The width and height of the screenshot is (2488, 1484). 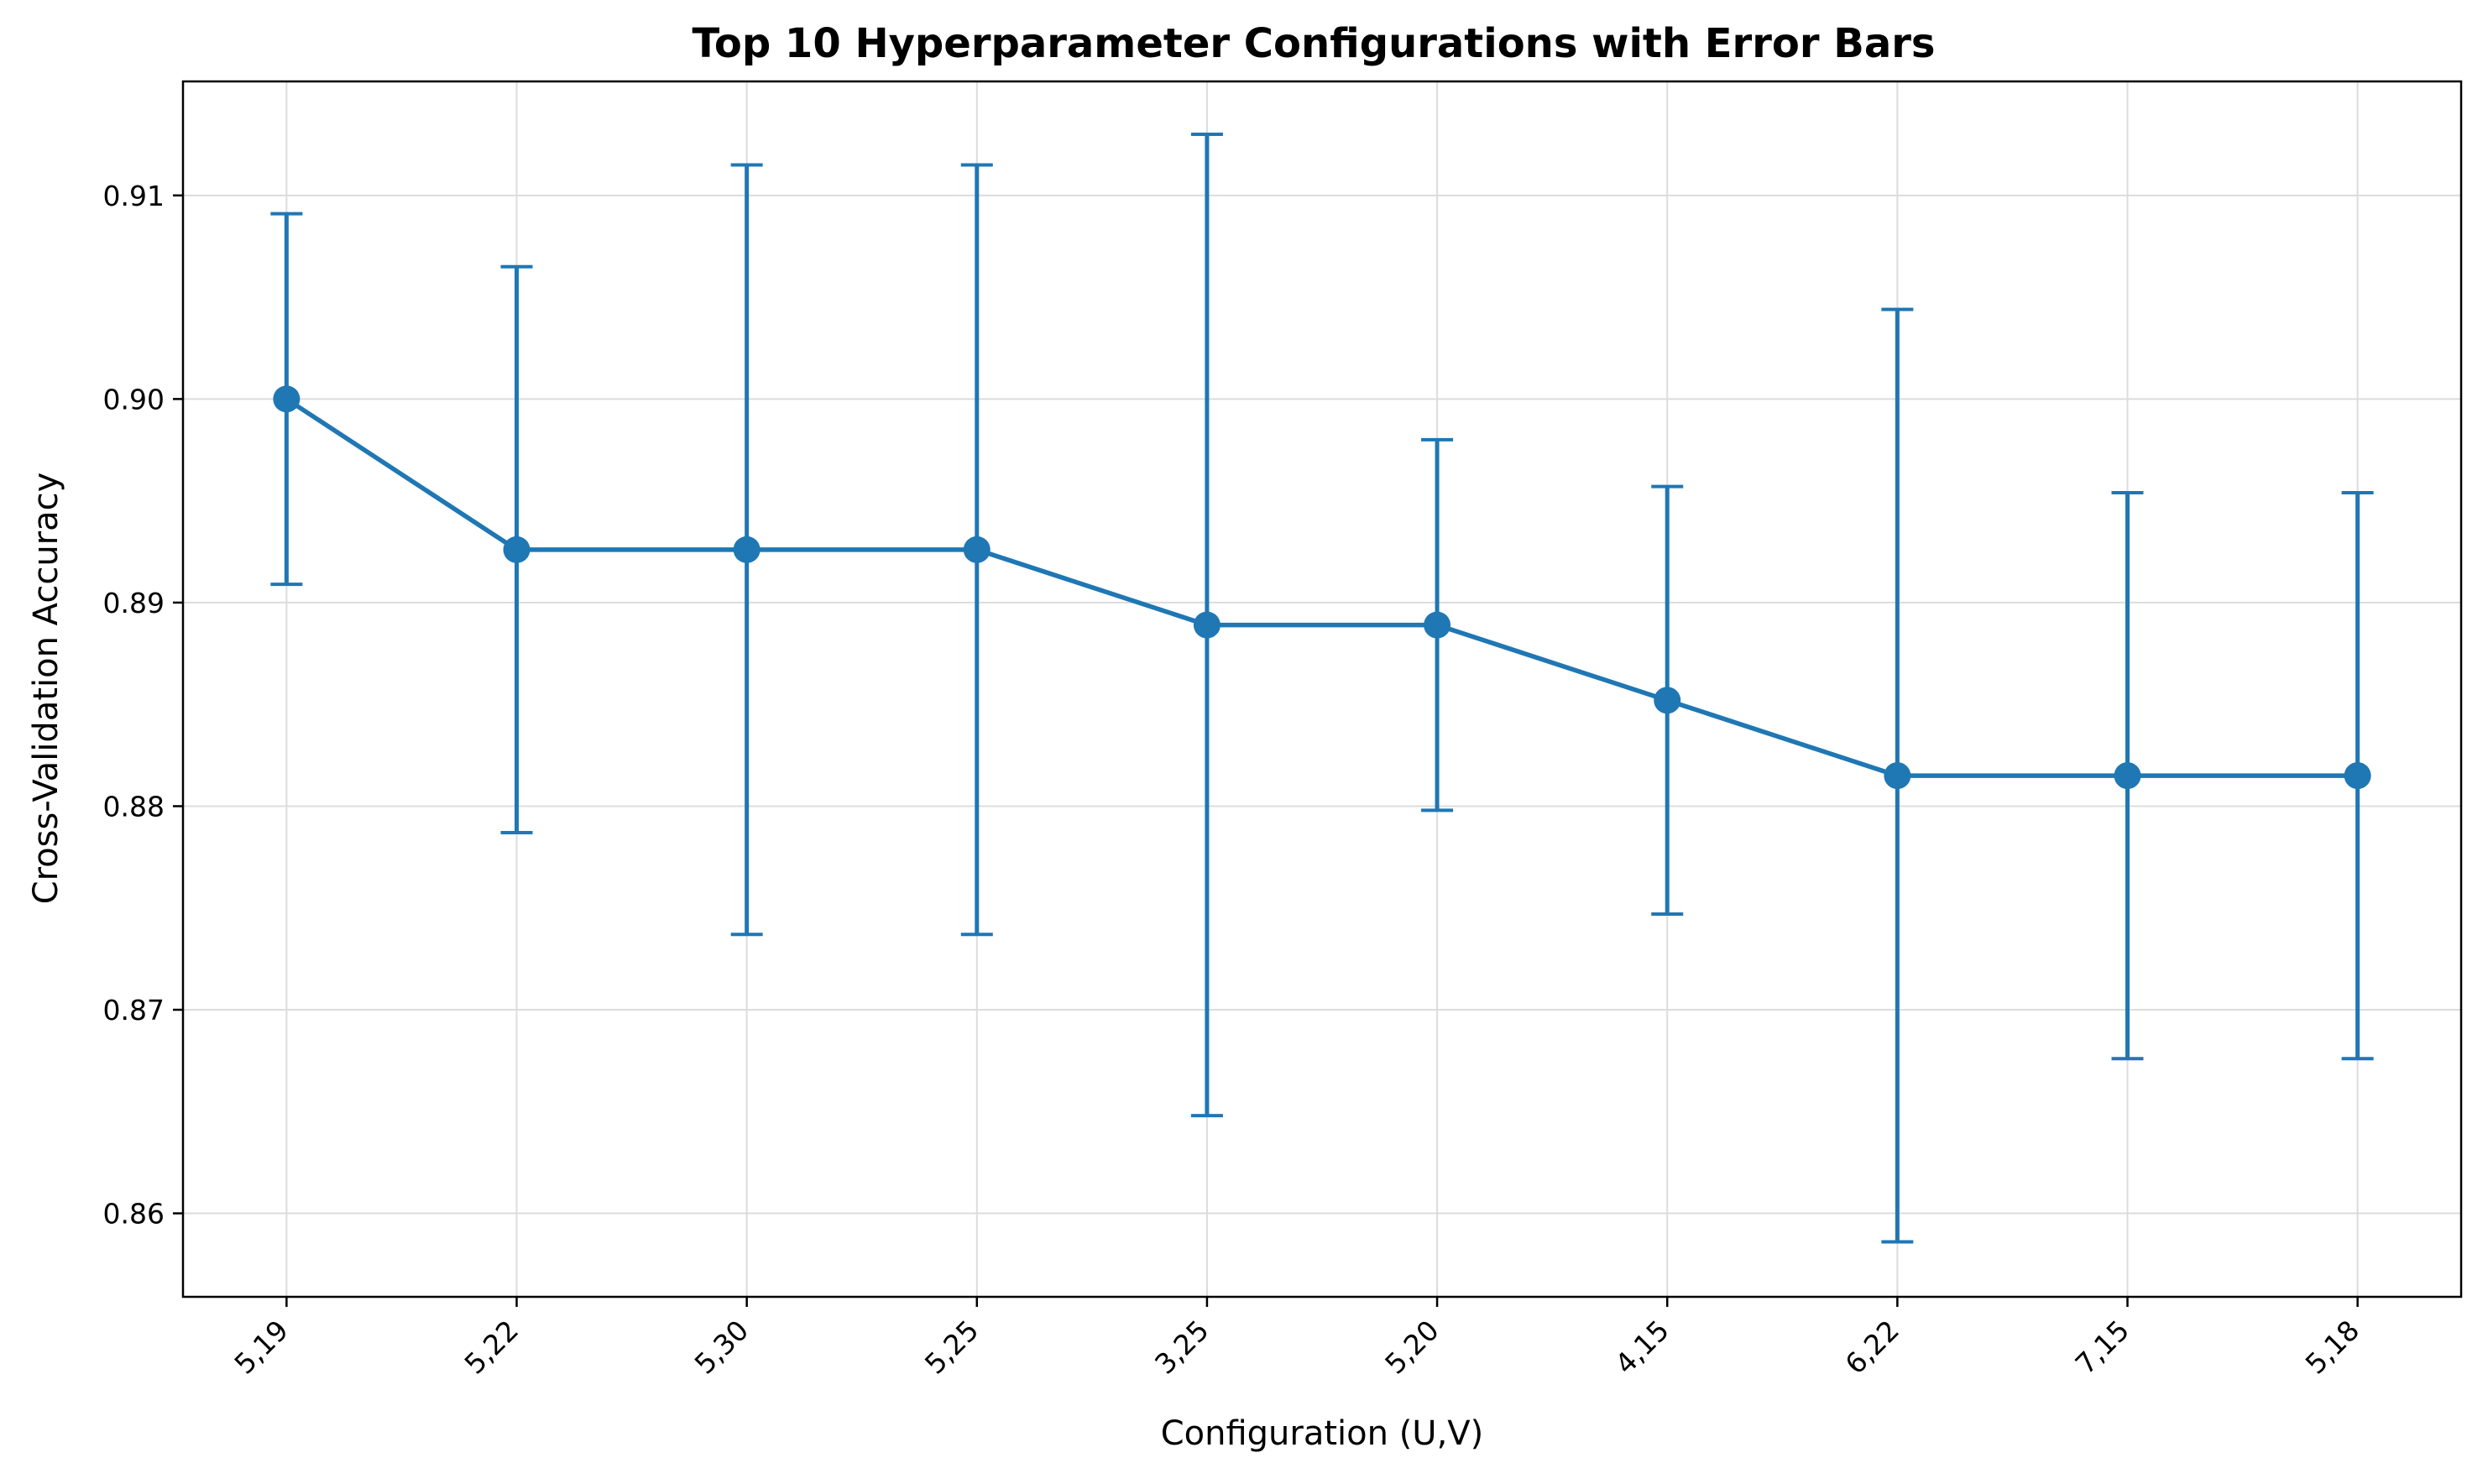 I want to click on y-tick-label: 0.86, so click(x=134, y=1214).